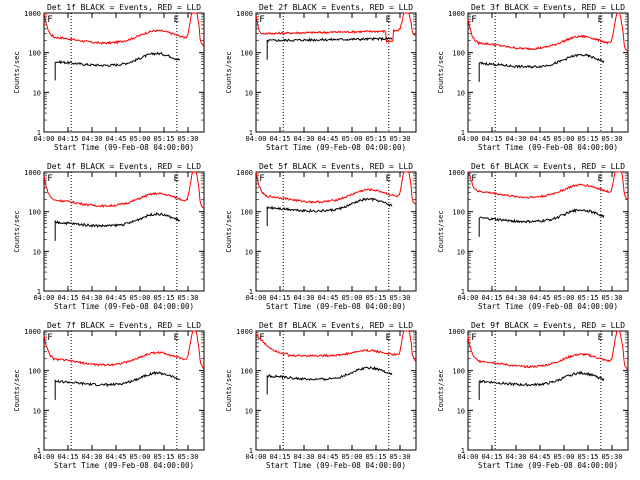 The image size is (640, 480). What do you see at coordinates (548, 7) in the screenshot?
I see `panel-title: Det 3f BLACK = Events, RED = LLD` at bounding box center [548, 7].